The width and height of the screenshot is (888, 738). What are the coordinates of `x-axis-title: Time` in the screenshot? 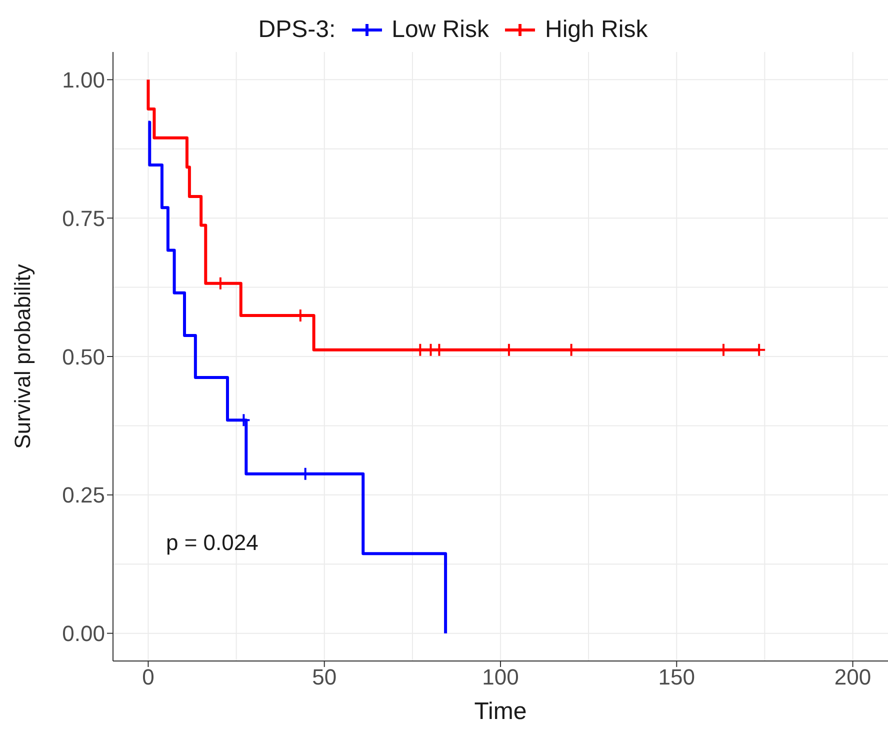 It's located at (500, 711).